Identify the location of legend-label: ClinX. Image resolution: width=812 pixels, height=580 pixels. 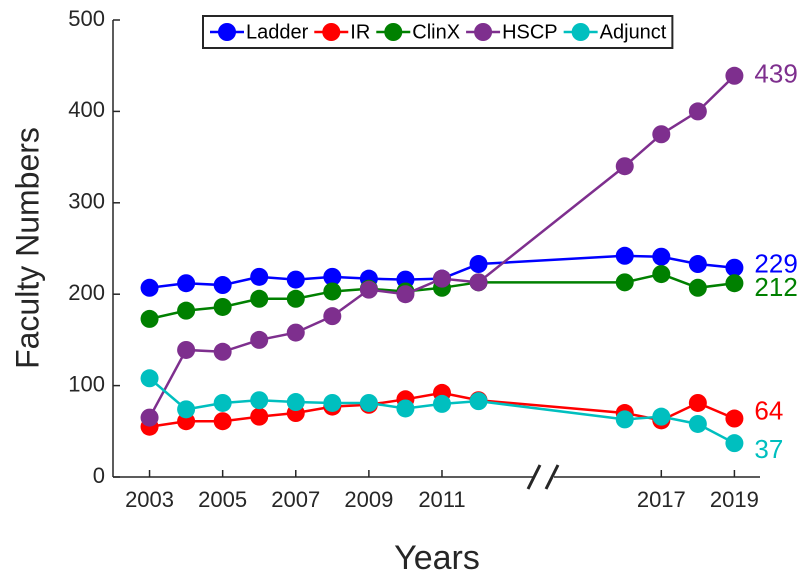
(436, 32).